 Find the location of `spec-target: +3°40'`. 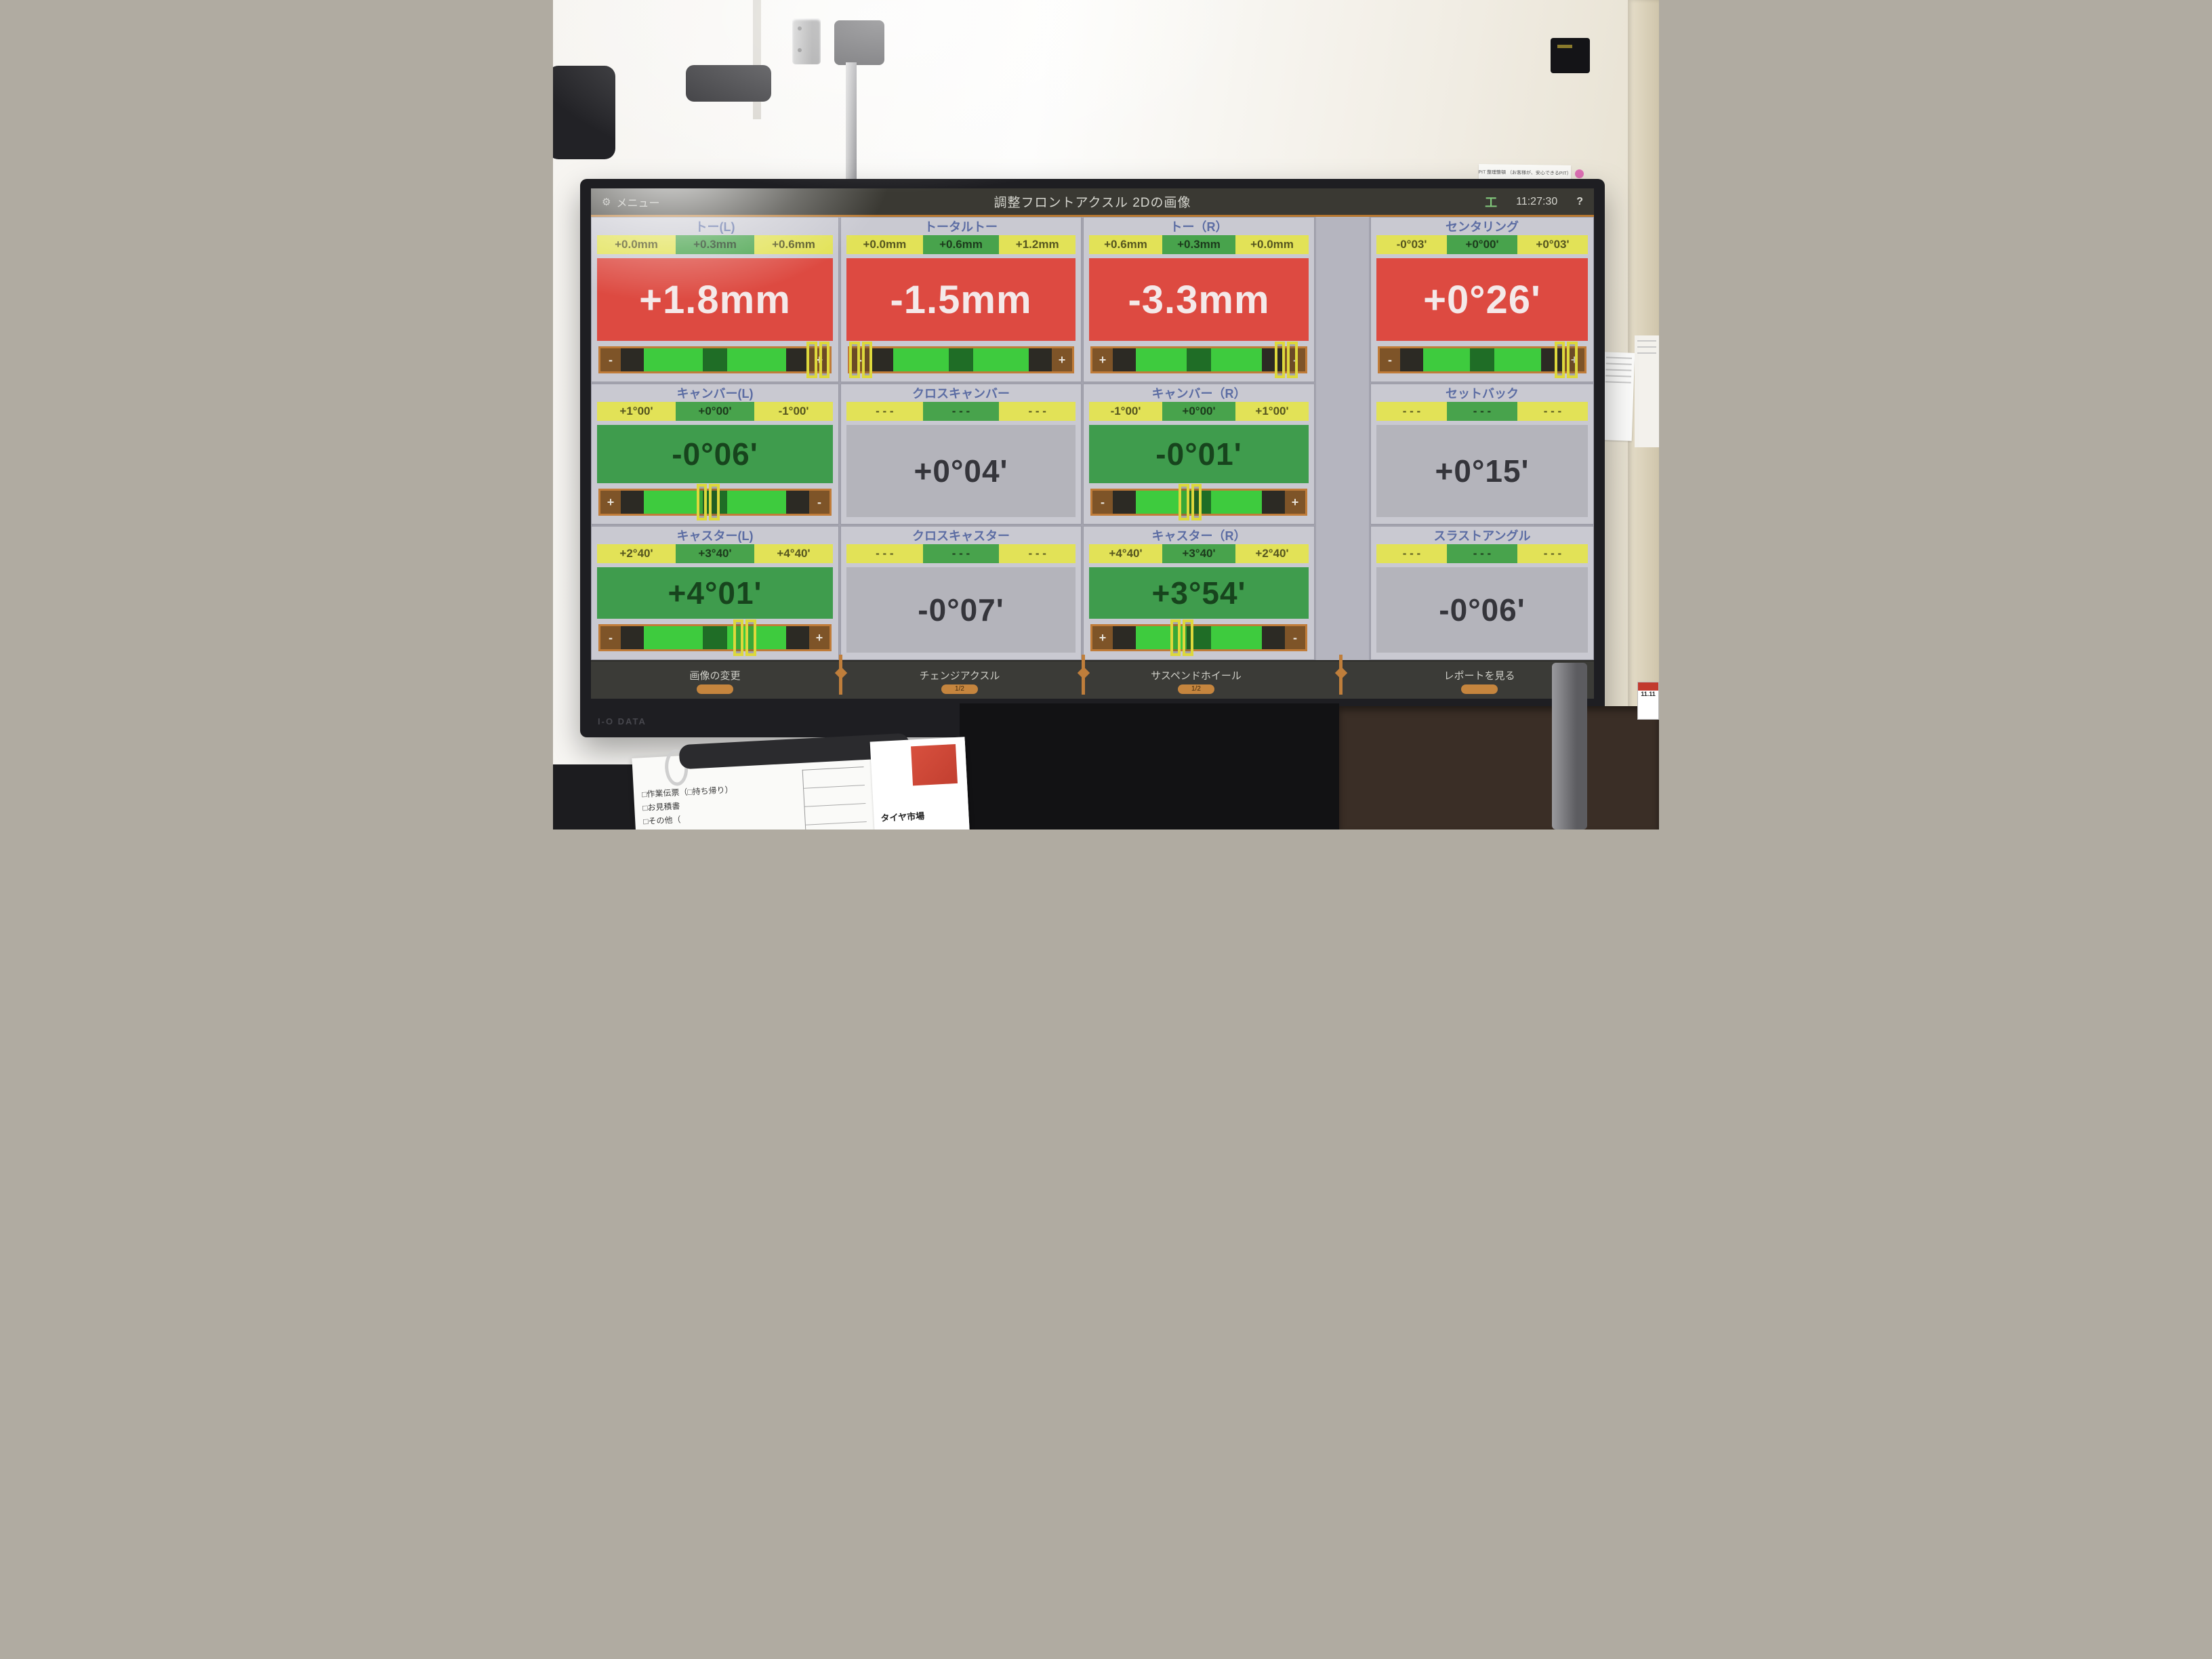

spec-target: +3°40' is located at coordinates (1198, 553).